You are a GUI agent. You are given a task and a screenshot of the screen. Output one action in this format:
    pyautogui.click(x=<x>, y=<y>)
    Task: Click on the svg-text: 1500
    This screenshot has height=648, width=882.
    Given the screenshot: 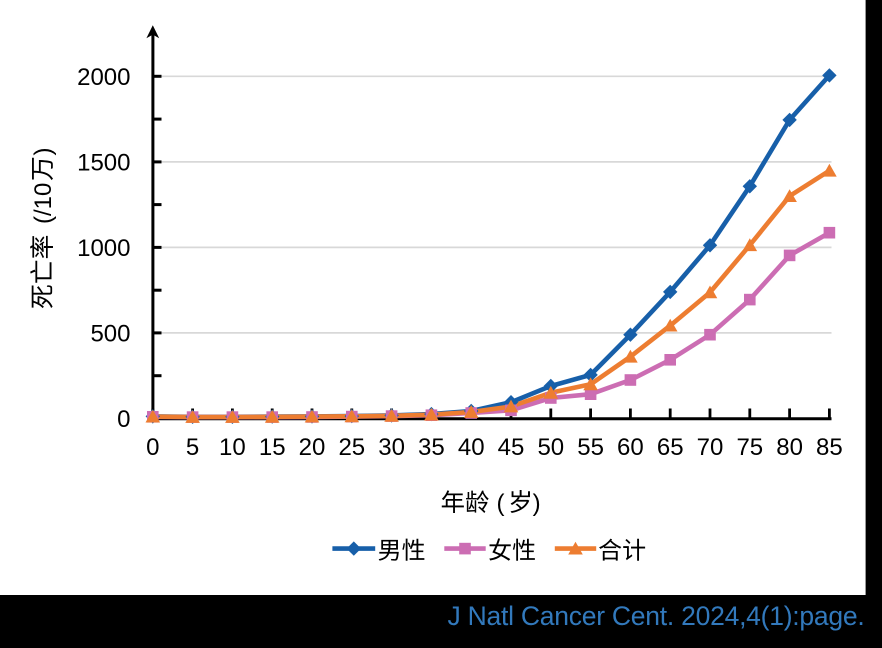 What is the action you would take?
    pyautogui.click(x=103, y=162)
    